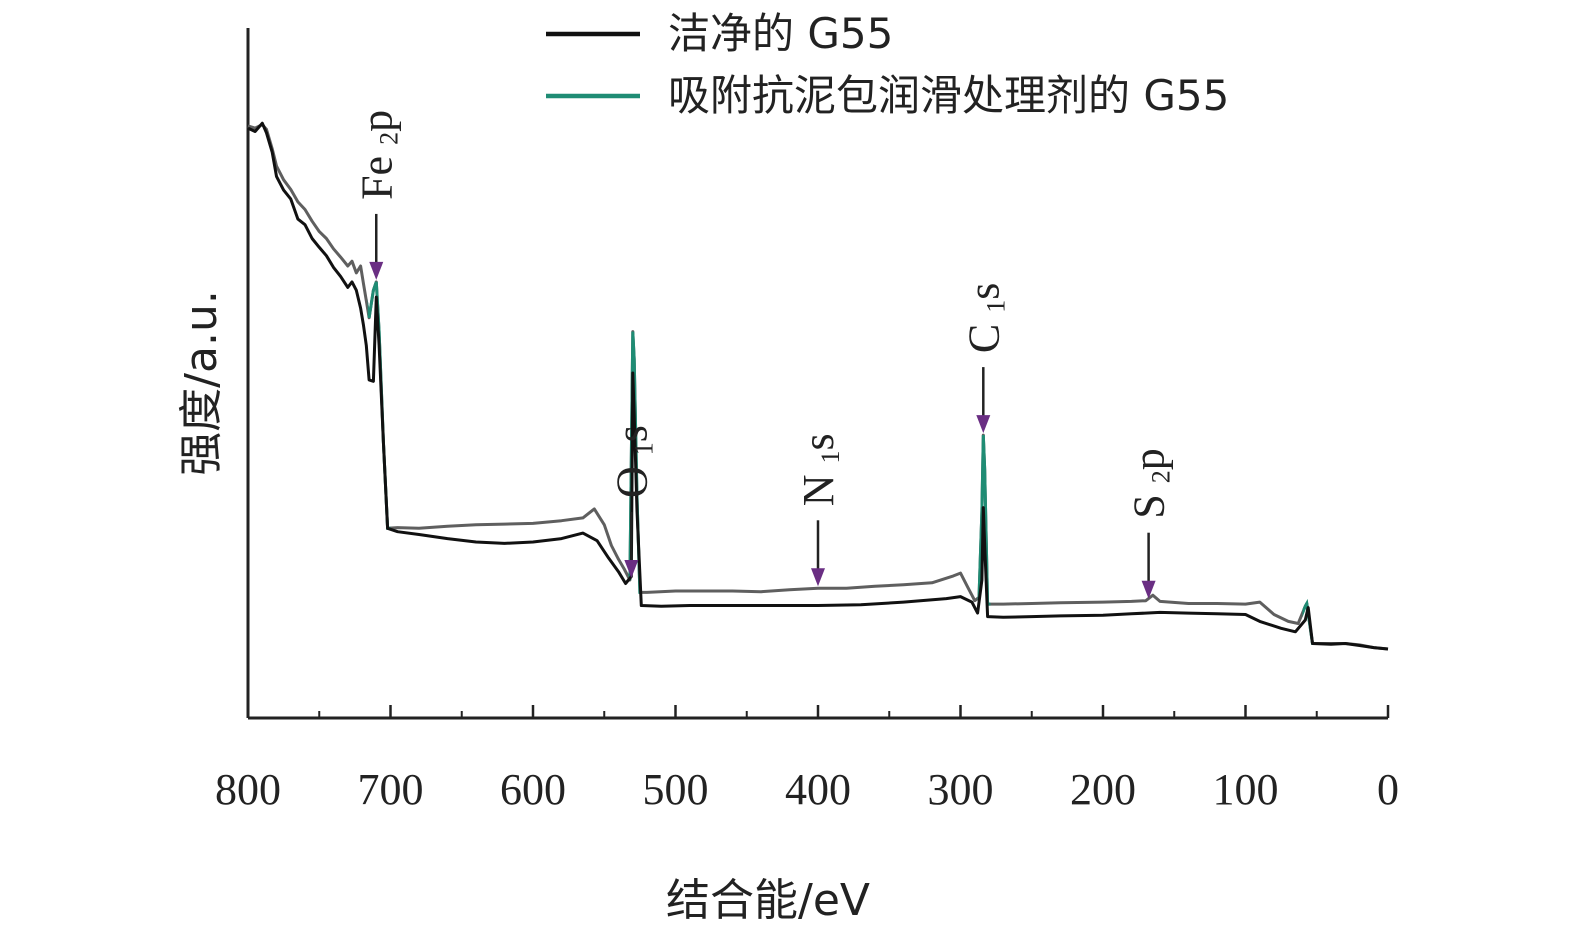 The height and width of the screenshot is (937, 1575). What do you see at coordinates (1388, 789) in the screenshot?
I see `x-tick-label: 0` at bounding box center [1388, 789].